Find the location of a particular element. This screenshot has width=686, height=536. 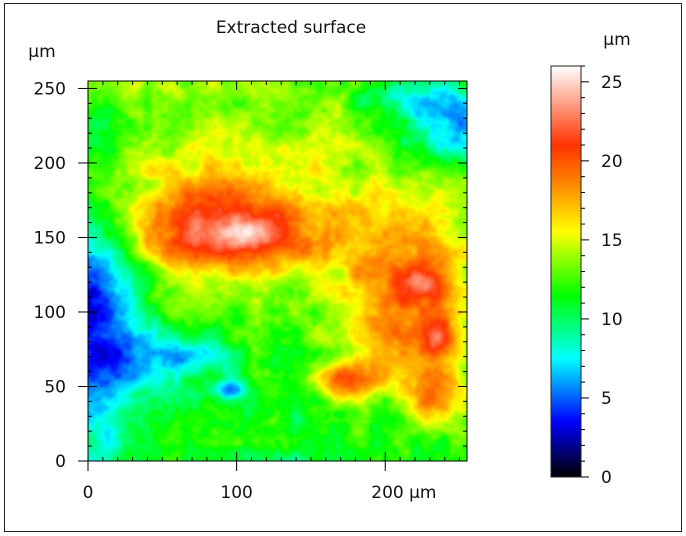

colorbar-tick-label: 25 is located at coordinates (612, 83).